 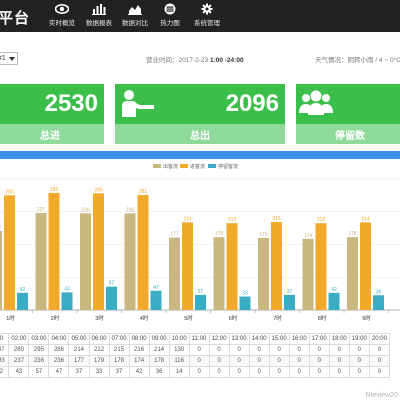 What do you see at coordinates (350, 136) in the screenshot?
I see `card-label: 停留数` at bounding box center [350, 136].